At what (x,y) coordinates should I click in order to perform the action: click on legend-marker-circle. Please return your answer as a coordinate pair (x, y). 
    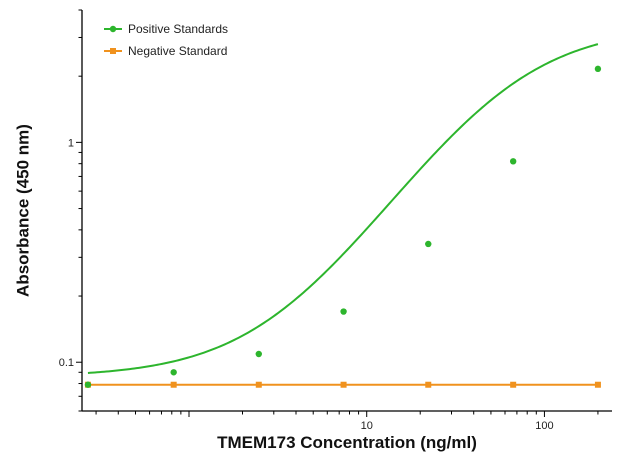
    Looking at the image, I should click on (113, 29).